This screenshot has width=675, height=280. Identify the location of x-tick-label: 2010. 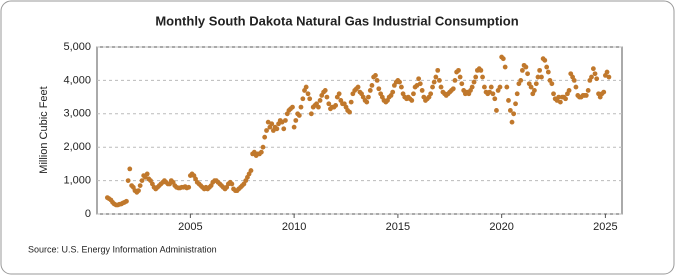
(294, 227).